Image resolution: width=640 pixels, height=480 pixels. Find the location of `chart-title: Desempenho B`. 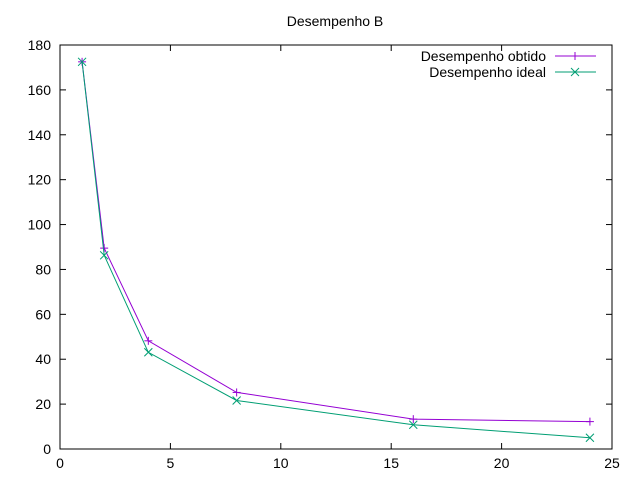

chart-title: Desempenho B is located at coordinates (335, 21).